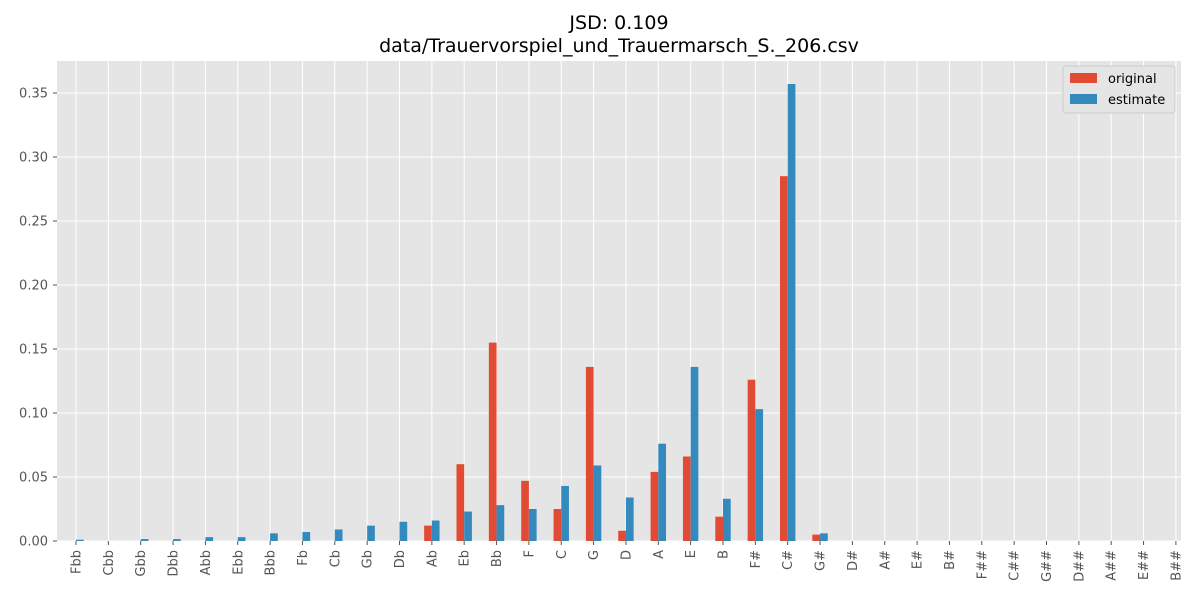 This screenshot has height=600, width=1200. Describe the element at coordinates (371, 533) in the screenshot. I see `bar-estimate-Gb` at that location.